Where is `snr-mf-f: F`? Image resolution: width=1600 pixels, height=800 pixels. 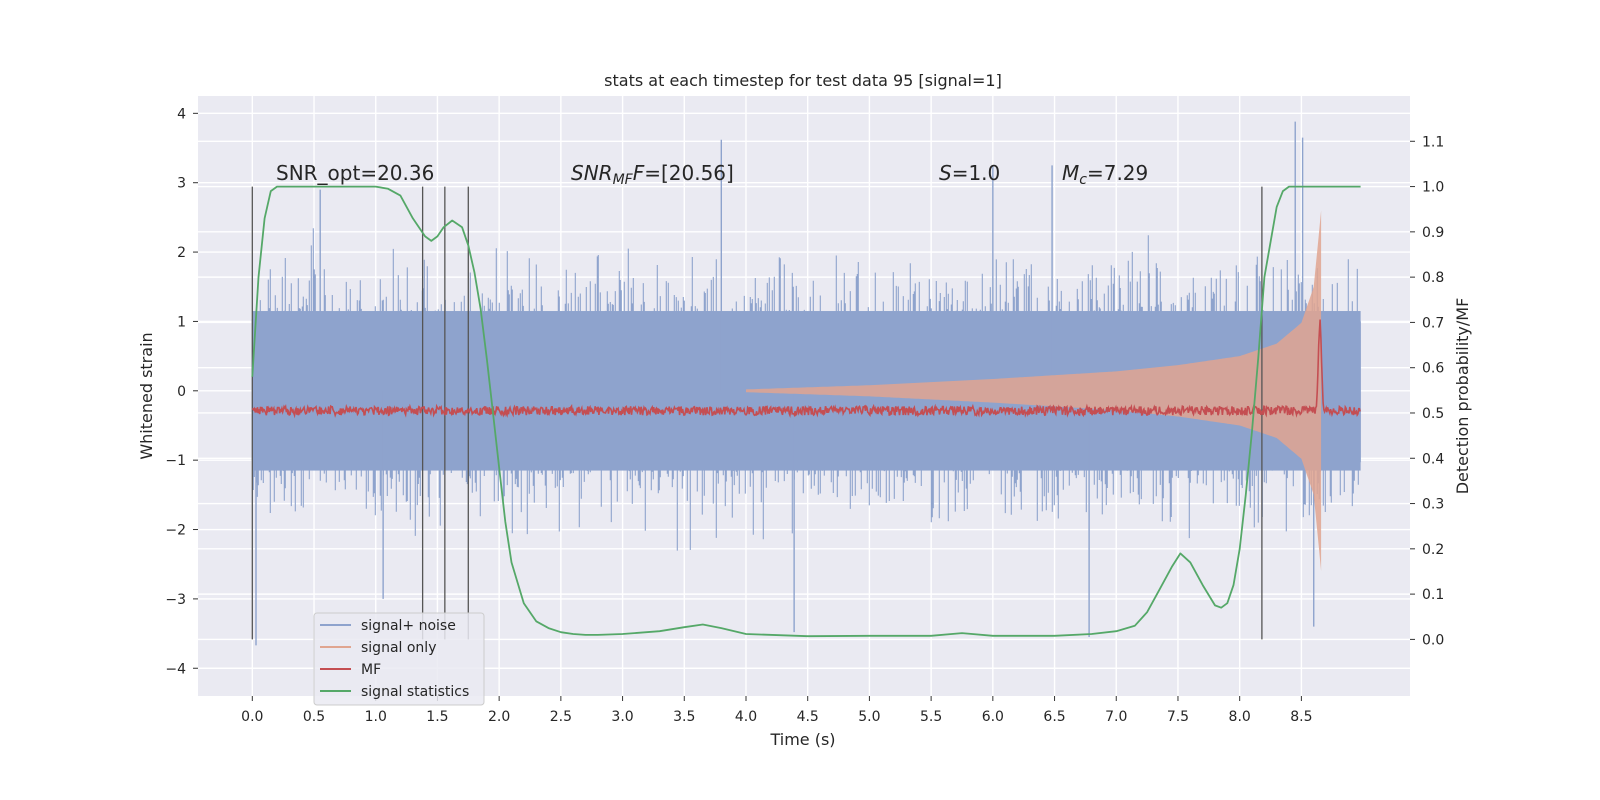
snr-mf-f: F is located at coordinates (639, 173).